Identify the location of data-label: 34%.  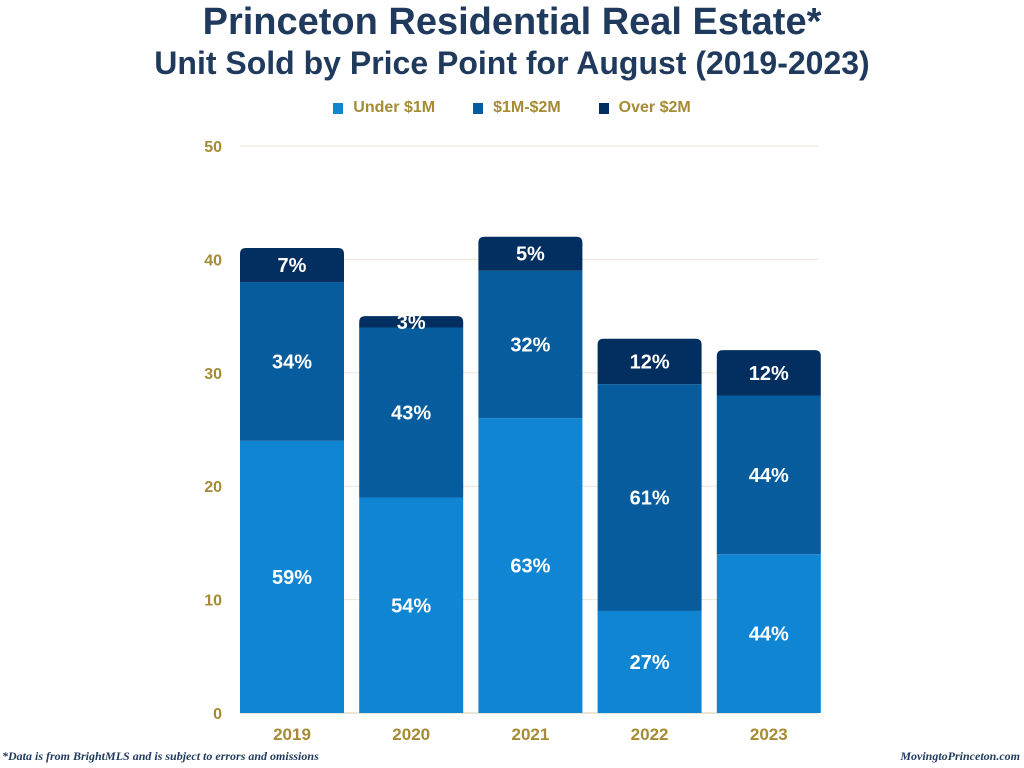
(292, 362).